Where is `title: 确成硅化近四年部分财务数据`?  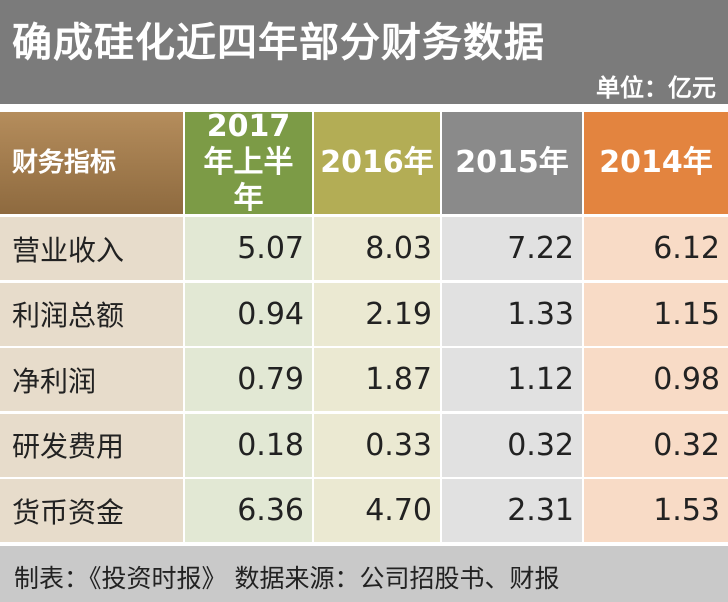 title: 确成硅化近四年部分财务数据 is located at coordinates (278, 43).